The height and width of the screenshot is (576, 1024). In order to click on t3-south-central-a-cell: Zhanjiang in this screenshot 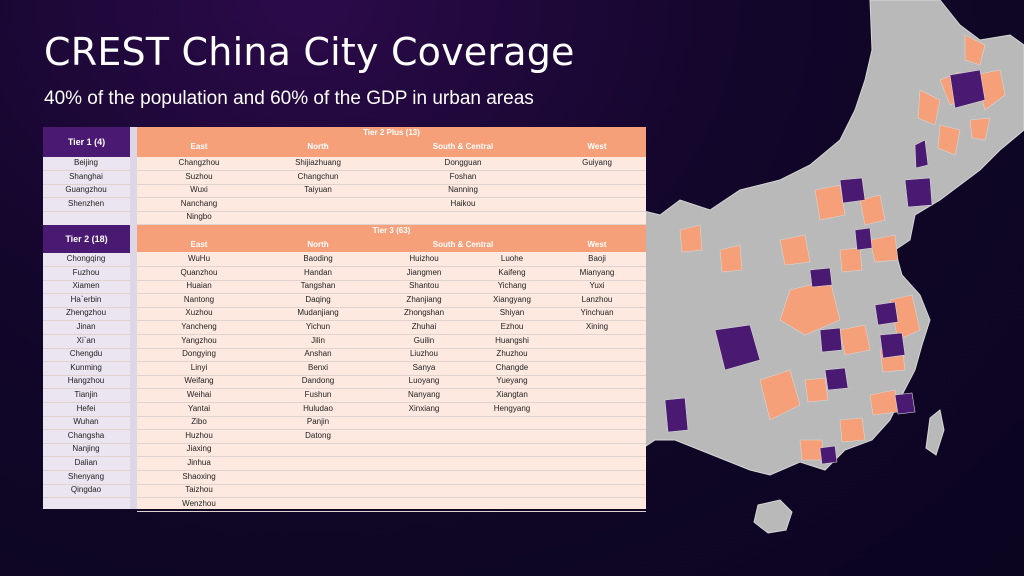, I will do `click(424, 299)`.